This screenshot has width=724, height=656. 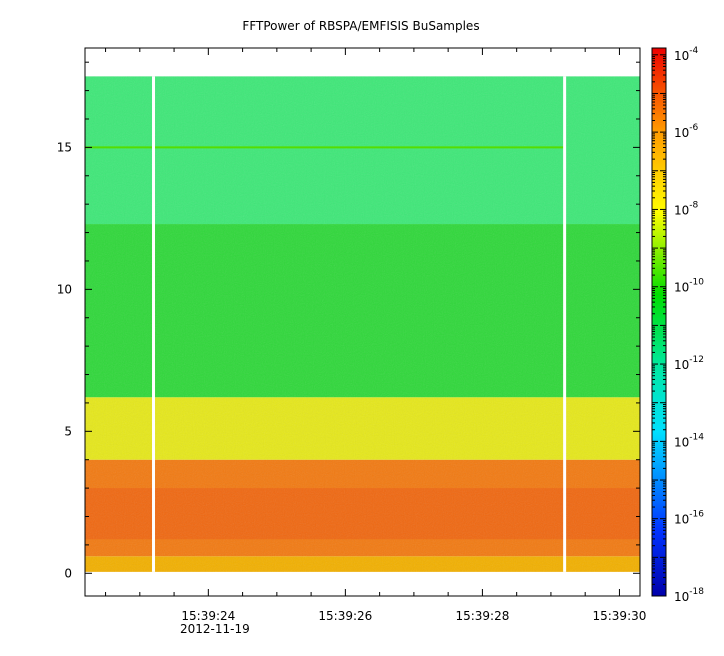 I want to click on colorbar-gradient, so click(x=659, y=322).